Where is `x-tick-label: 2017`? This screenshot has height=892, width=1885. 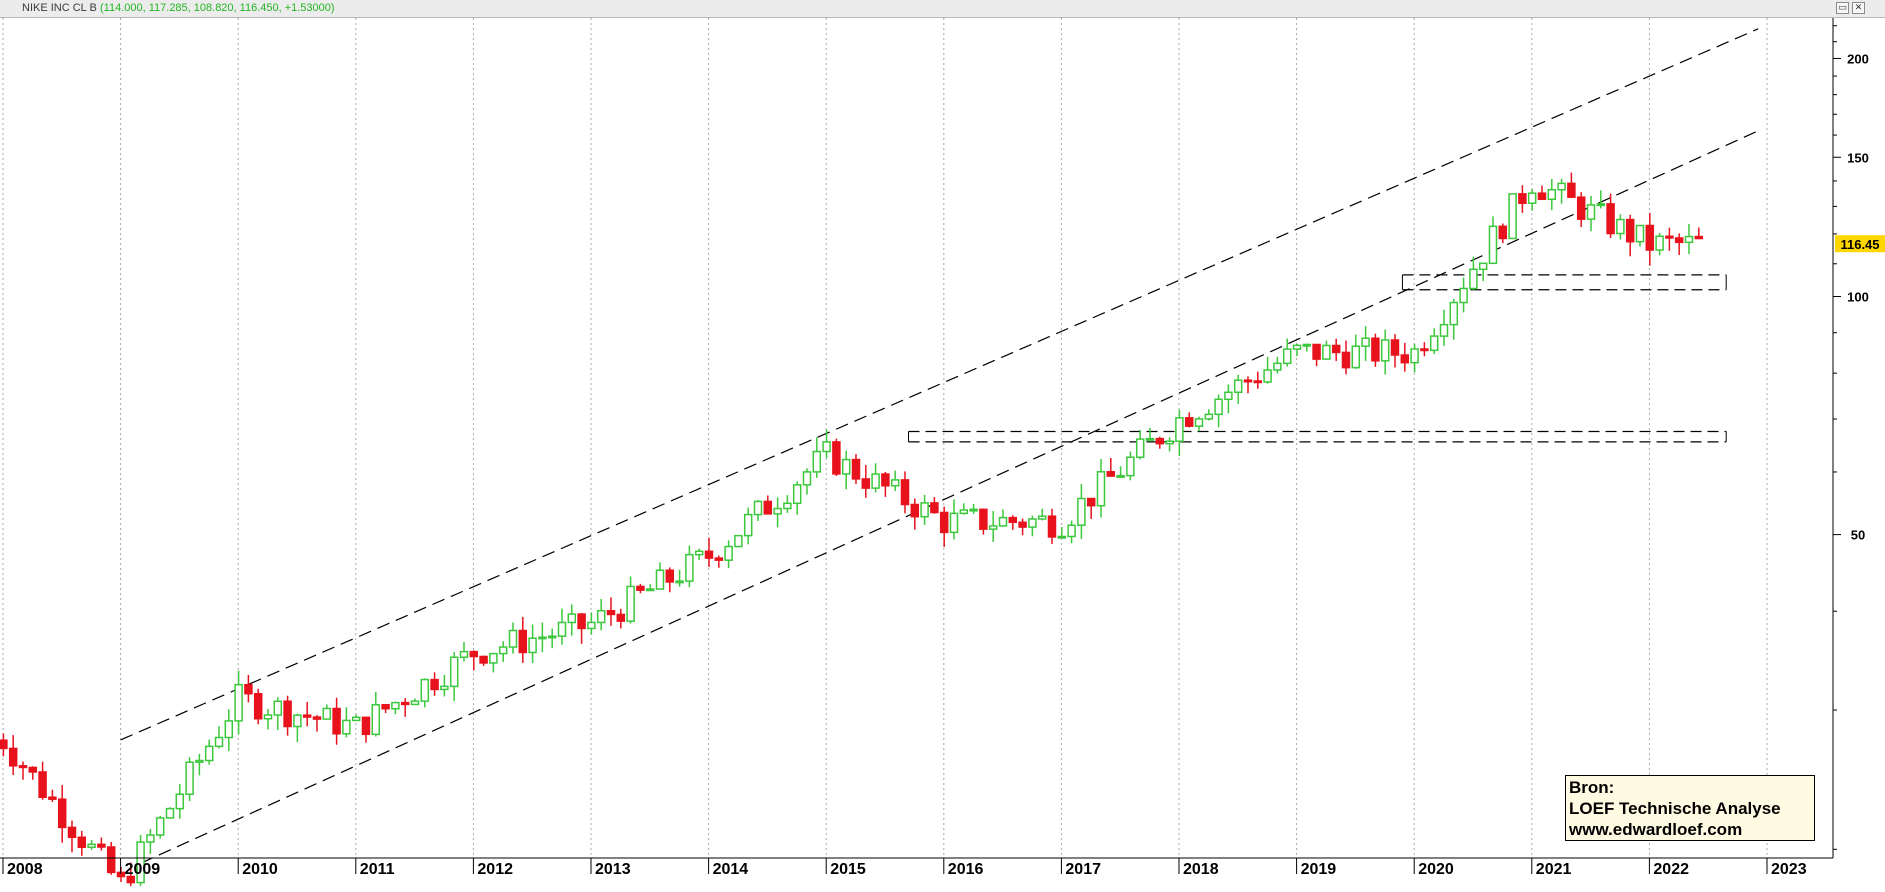
x-tick-label: 2017 is located at coordinates (1083, 869).